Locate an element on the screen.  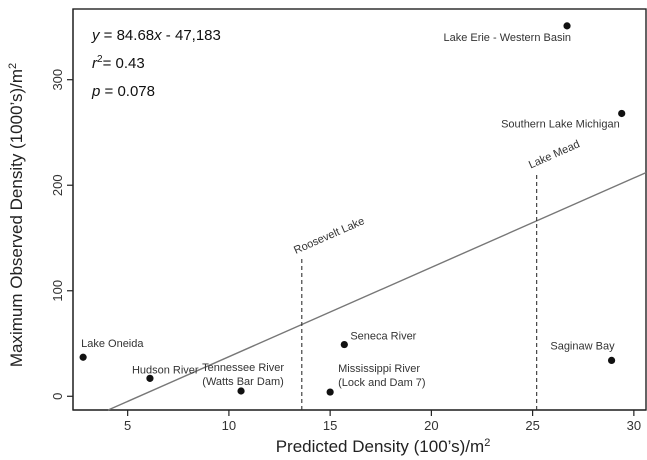
point-label: Seneca River is located at coordinates (383, 337).